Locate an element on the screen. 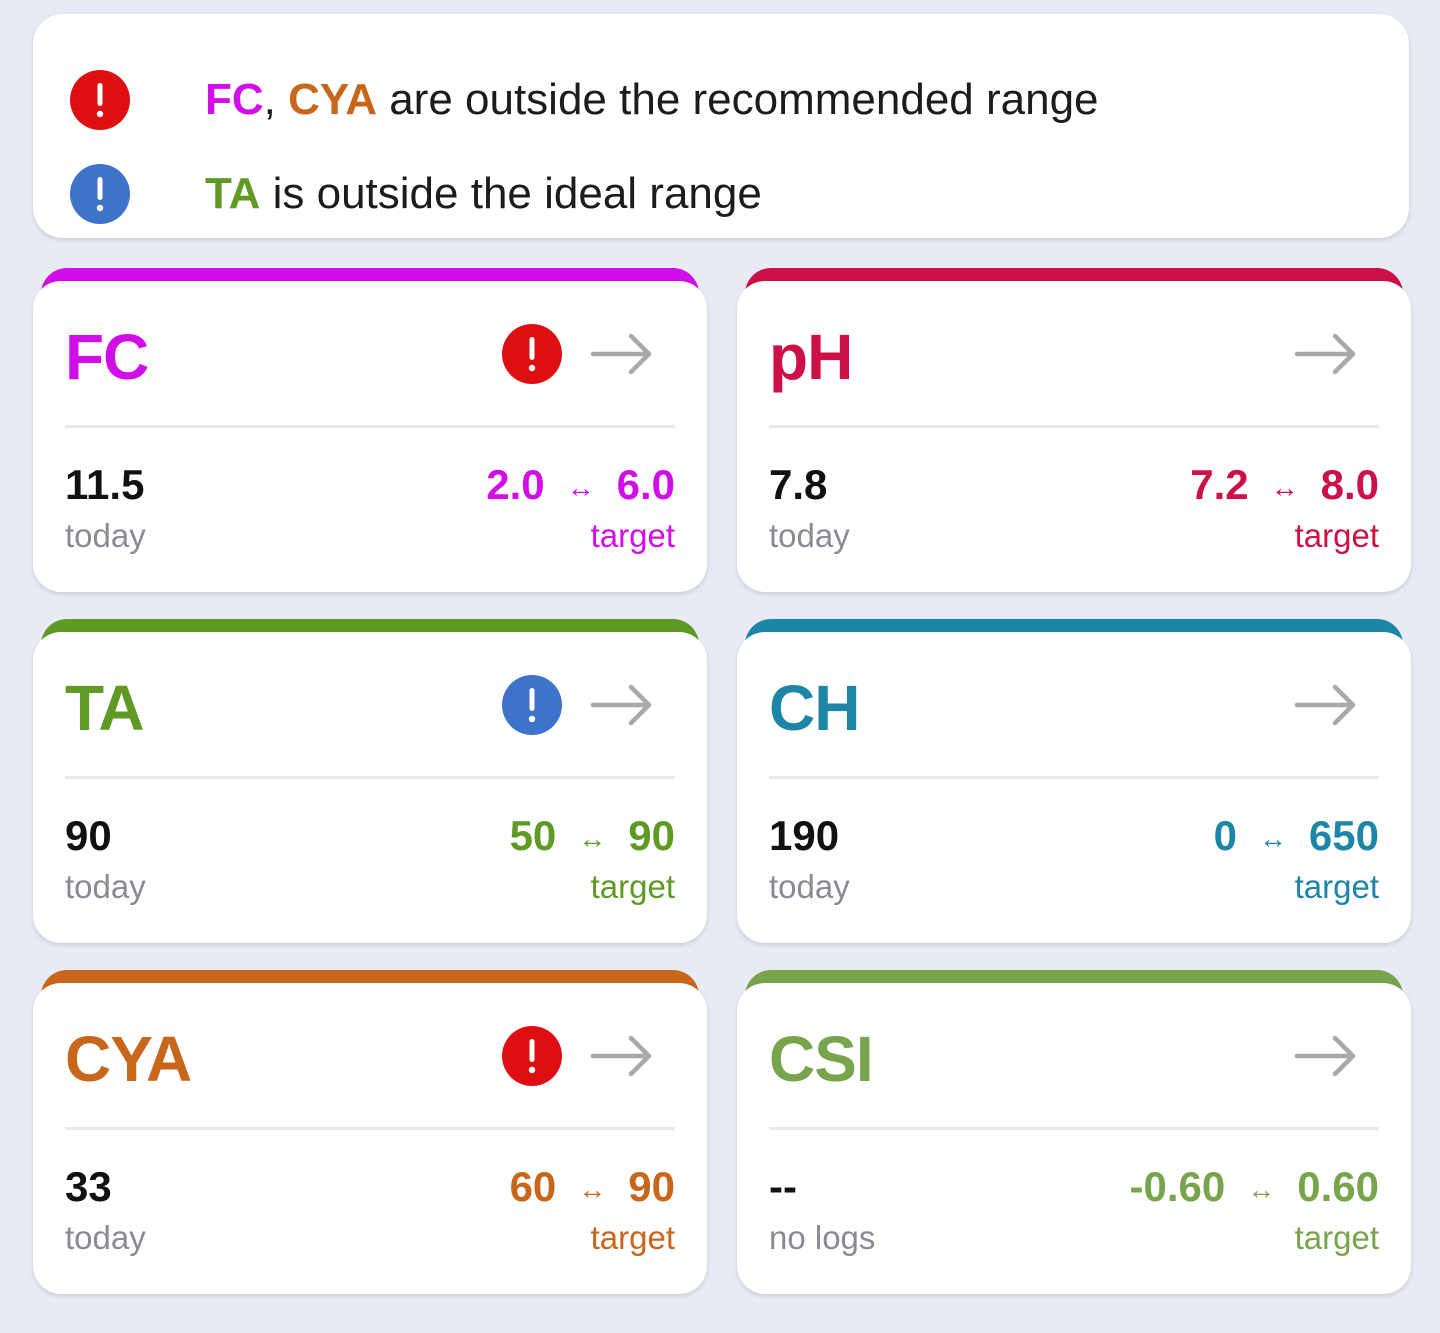 The image size is (1440, 1333). target-range: 2.0 ↔ 6.0 is located at coordinates (580, 485).